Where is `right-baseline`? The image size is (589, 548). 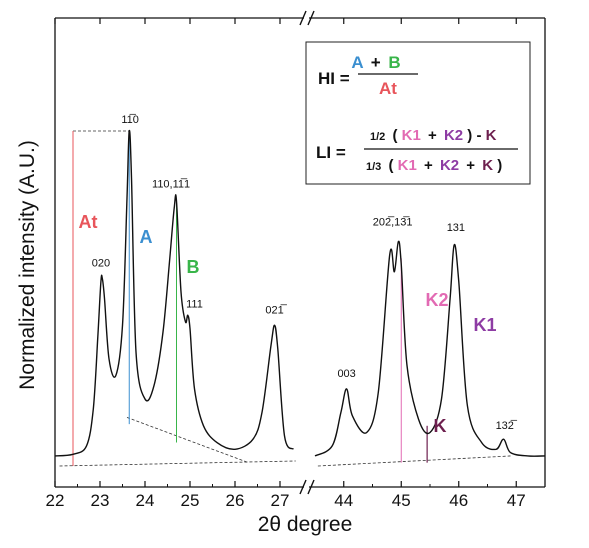
right-baseline is located at coordinates (414, 461).